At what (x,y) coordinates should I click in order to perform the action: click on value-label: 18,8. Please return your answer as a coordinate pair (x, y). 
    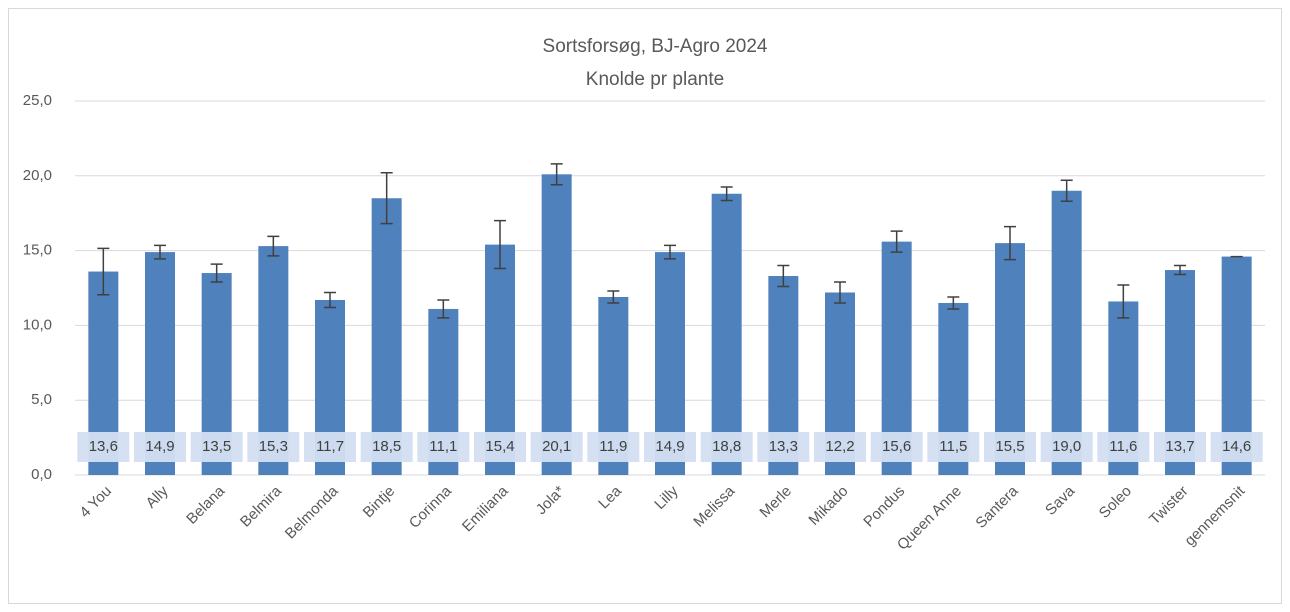
    Looking at the image, I should click on (726, 446).